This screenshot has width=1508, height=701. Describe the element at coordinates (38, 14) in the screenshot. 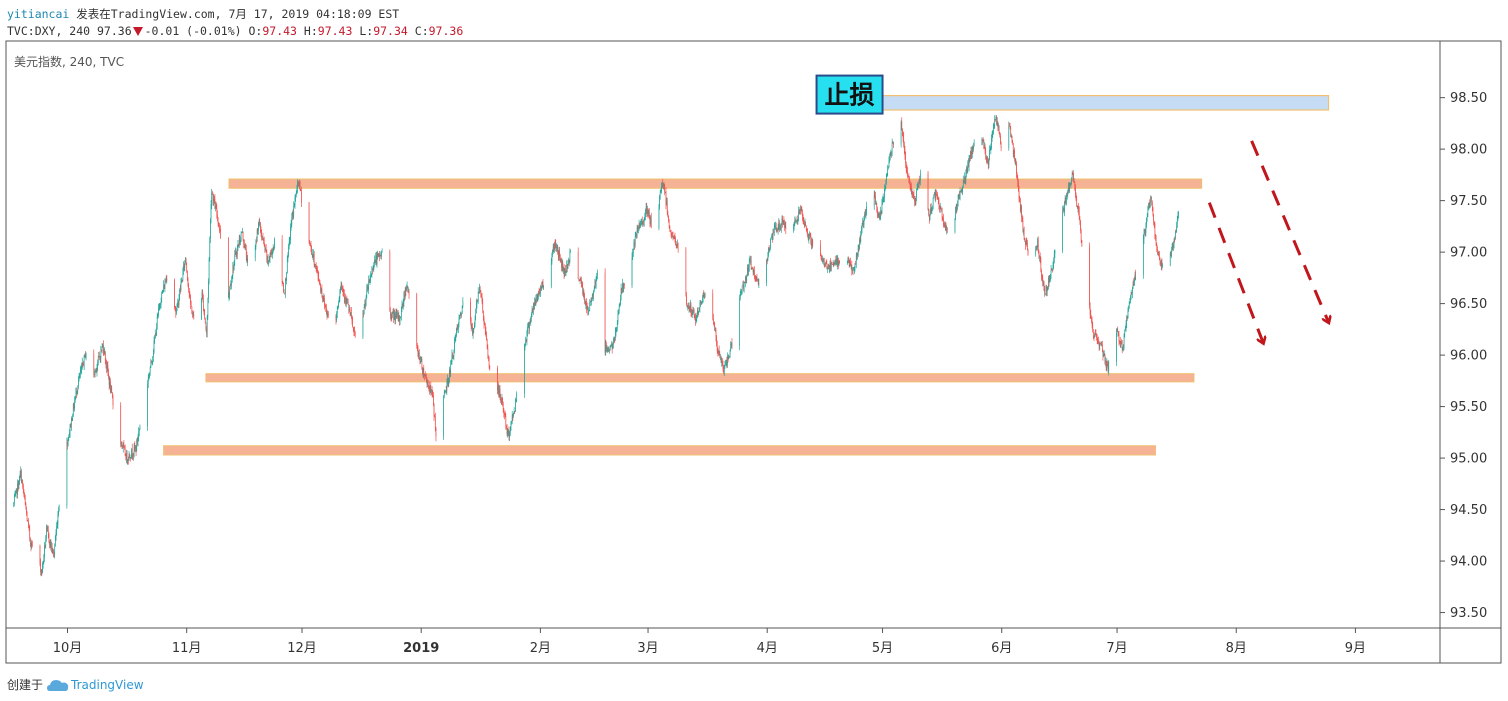

I see `author-link: yitiancai` at that location.